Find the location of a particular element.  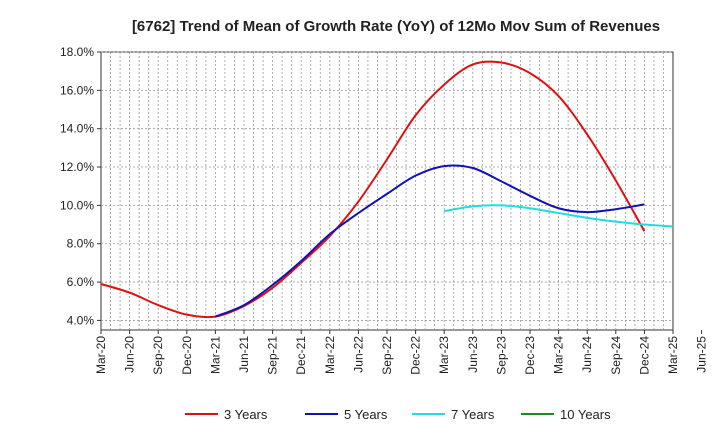

x-tick-label: Sep-22 is located at coordinates (387, 355).